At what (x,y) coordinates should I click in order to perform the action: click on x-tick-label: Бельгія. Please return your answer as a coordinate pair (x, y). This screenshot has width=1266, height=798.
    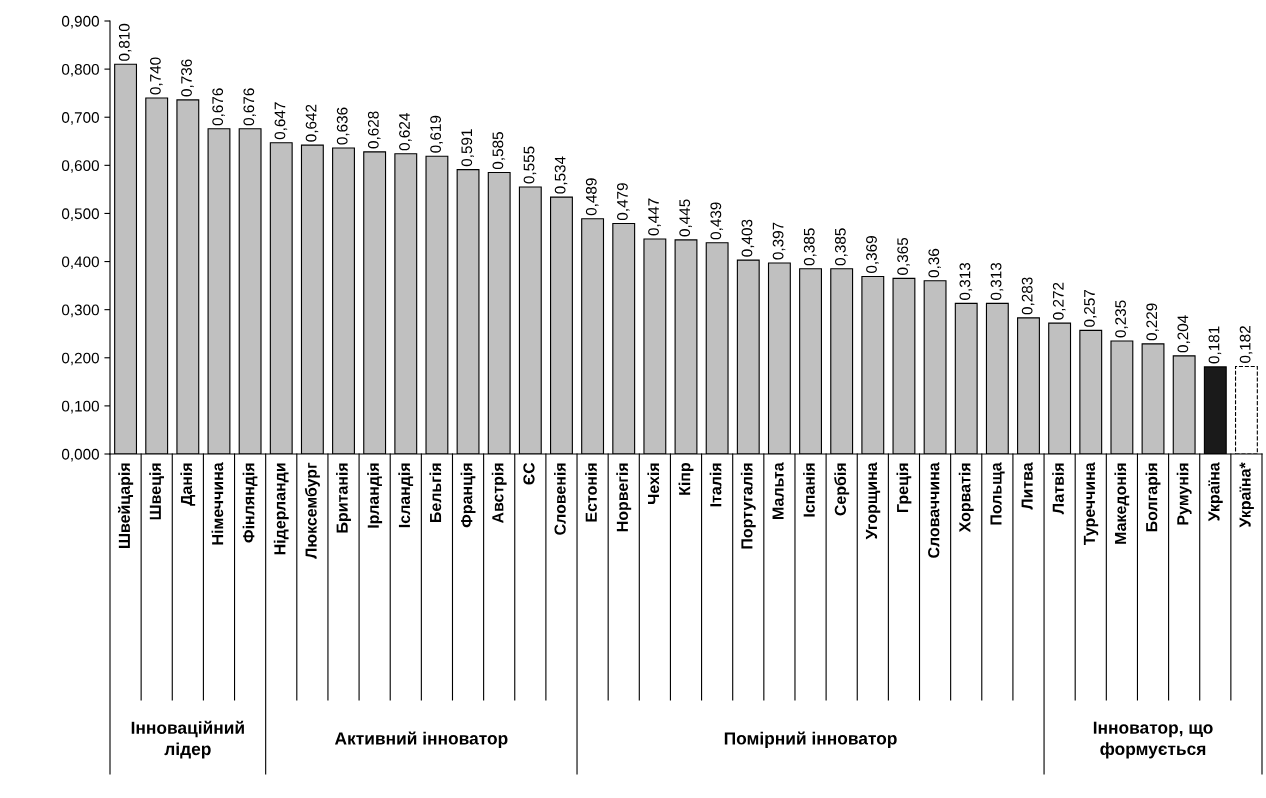
    Looking at the image, I should click on (435, 492).